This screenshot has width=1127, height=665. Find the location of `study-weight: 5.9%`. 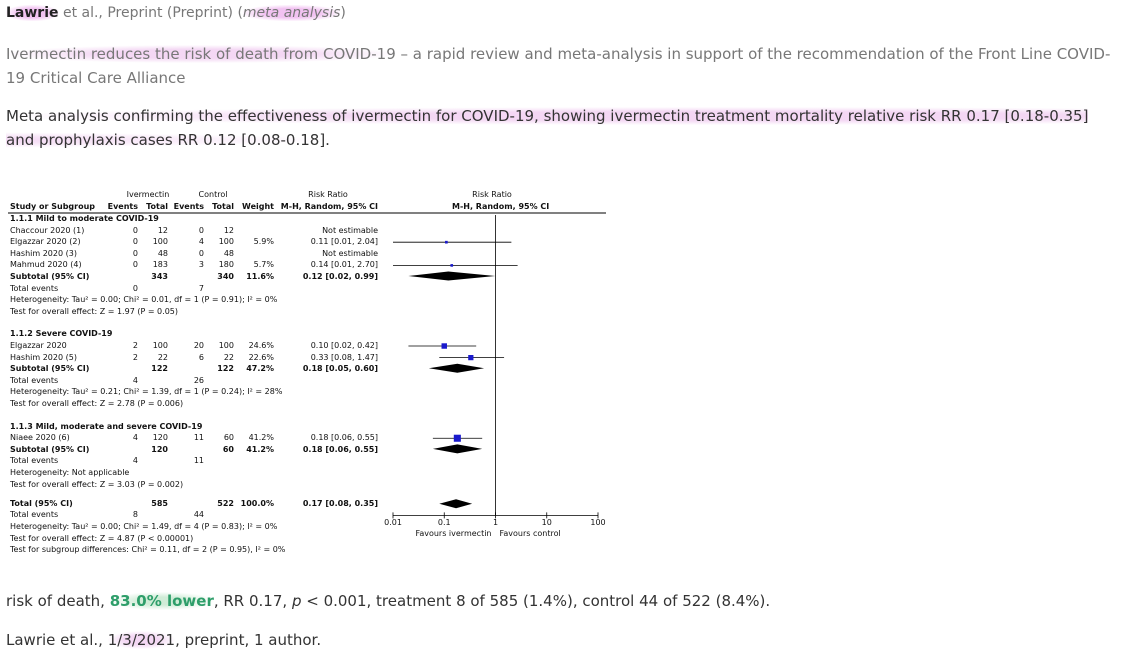

study-weight: 5.9% is located at coordinates (263, 242).